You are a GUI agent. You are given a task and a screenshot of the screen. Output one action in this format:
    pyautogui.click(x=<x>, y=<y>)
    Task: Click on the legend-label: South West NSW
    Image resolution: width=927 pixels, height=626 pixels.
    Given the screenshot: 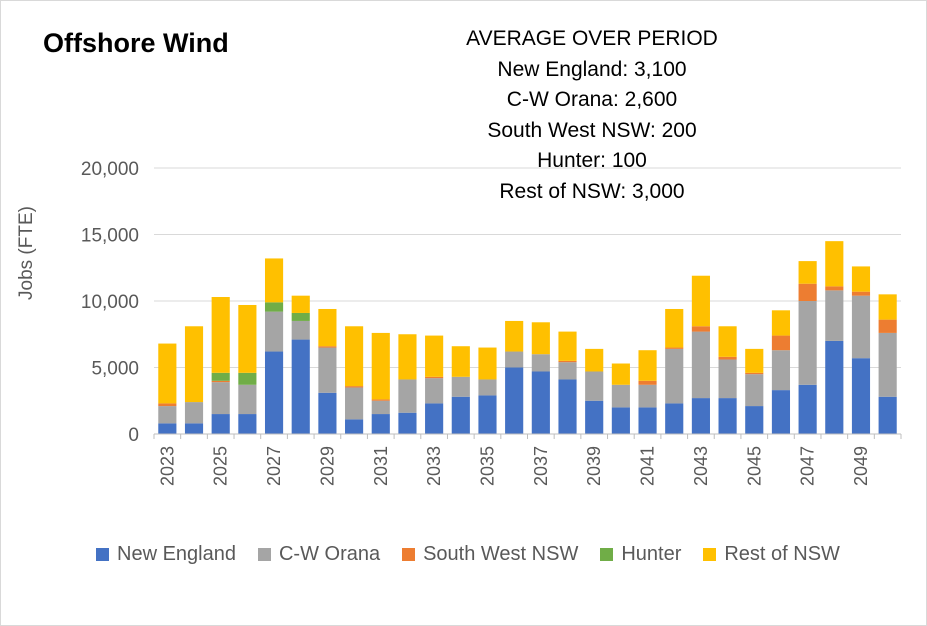 What is the action you would take?
    pyautogui.click(x=501, y=554)
    